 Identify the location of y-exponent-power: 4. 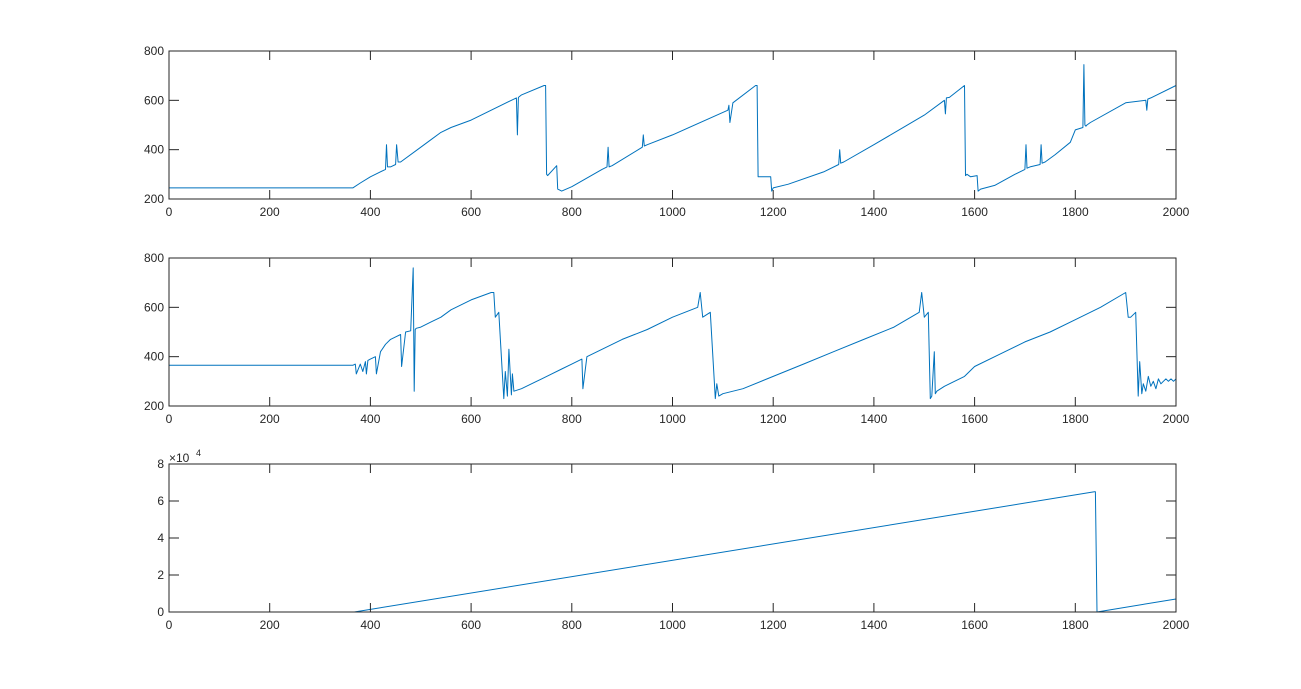
(198, 453).